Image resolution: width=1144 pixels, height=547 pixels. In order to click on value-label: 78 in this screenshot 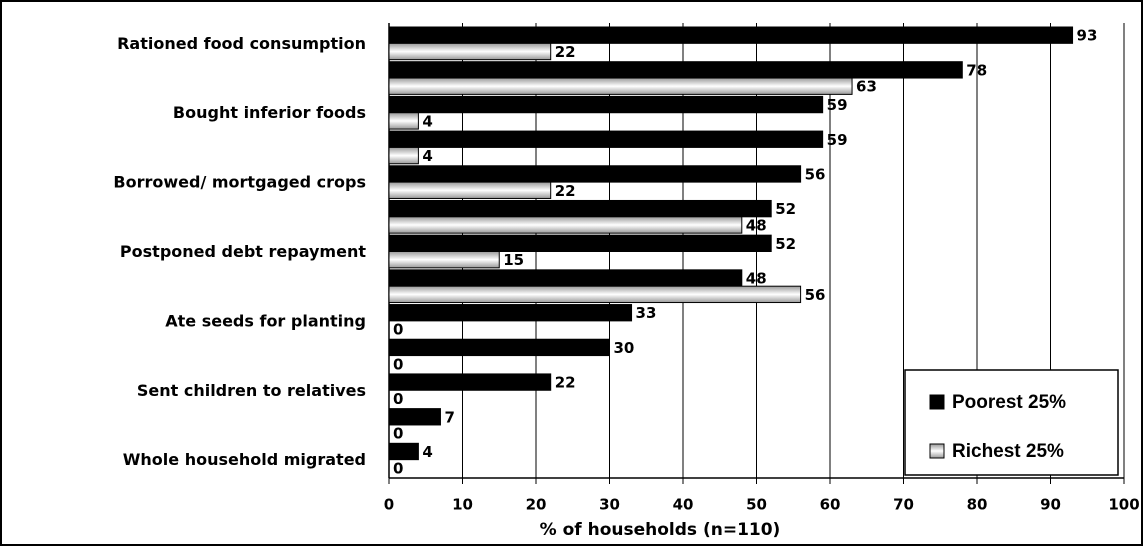, I will do `click(976, 70)`.